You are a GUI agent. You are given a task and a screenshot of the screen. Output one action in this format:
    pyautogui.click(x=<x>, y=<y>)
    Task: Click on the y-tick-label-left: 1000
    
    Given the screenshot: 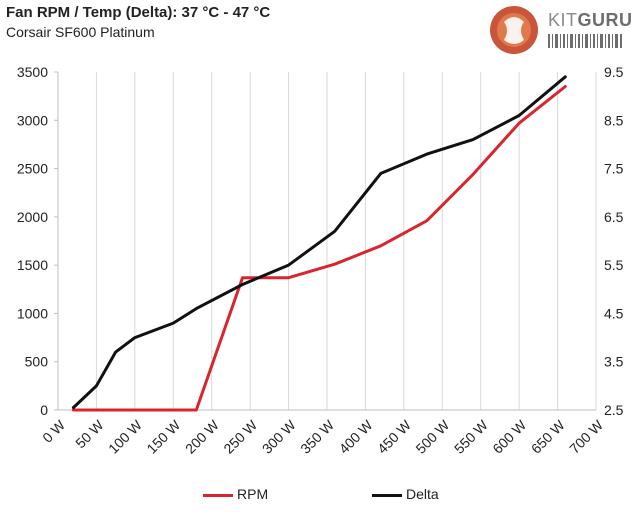 What is the action you would take?
    pyautogui.click(x=32, y=313)
    